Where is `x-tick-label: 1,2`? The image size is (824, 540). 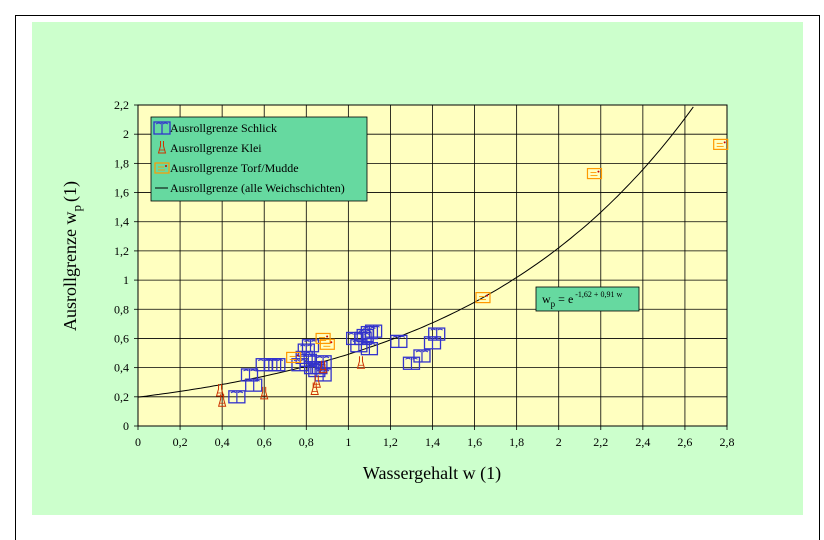 x-tick-label: 1,2 is located at coordinates (390, 442).